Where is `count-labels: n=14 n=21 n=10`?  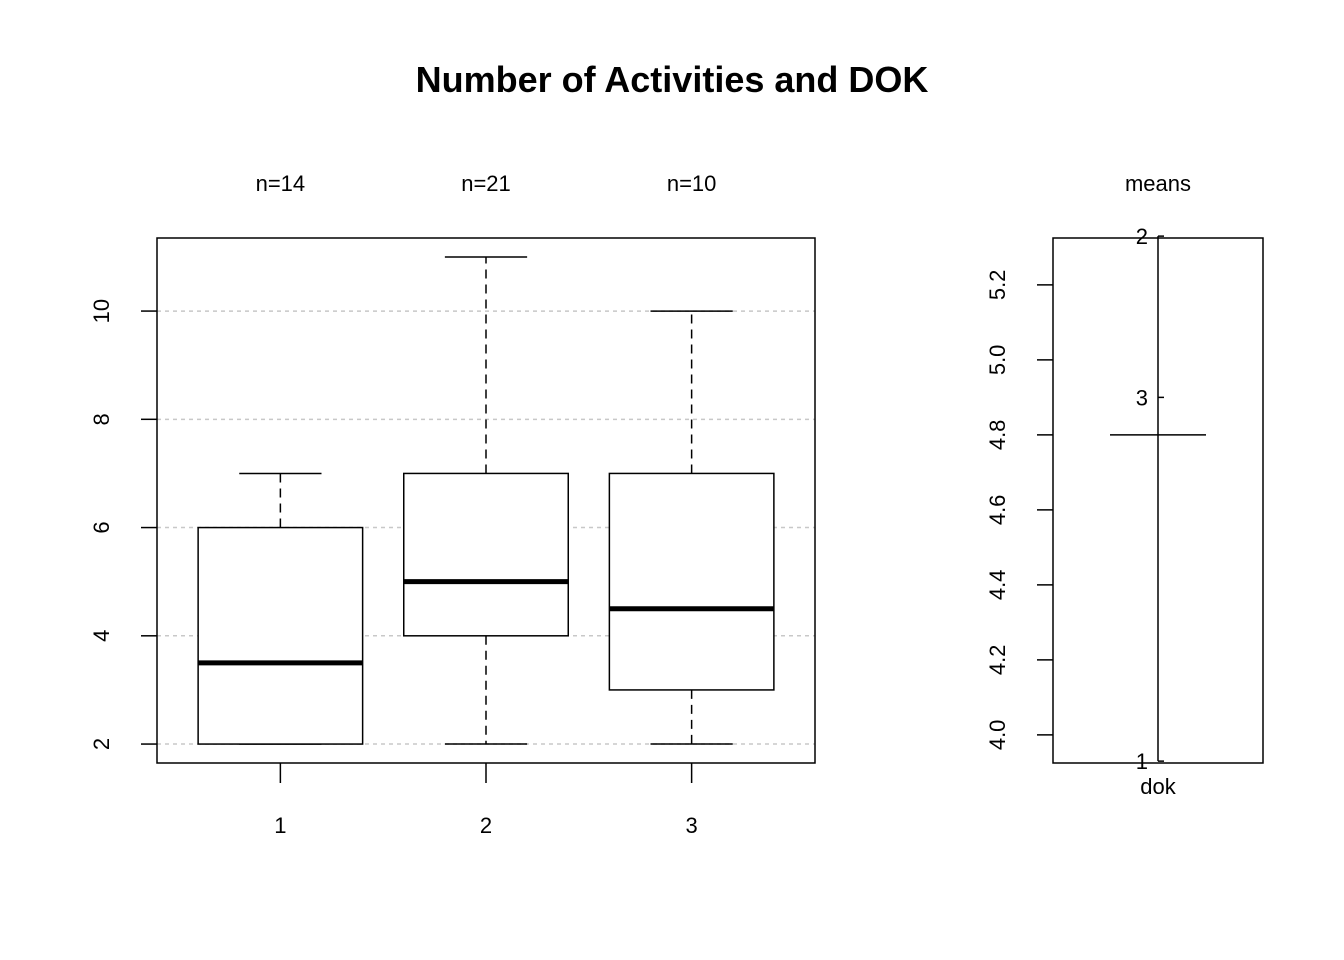
count-labels: n=14 n=21 n=10 is located at coordinates (486, 183).